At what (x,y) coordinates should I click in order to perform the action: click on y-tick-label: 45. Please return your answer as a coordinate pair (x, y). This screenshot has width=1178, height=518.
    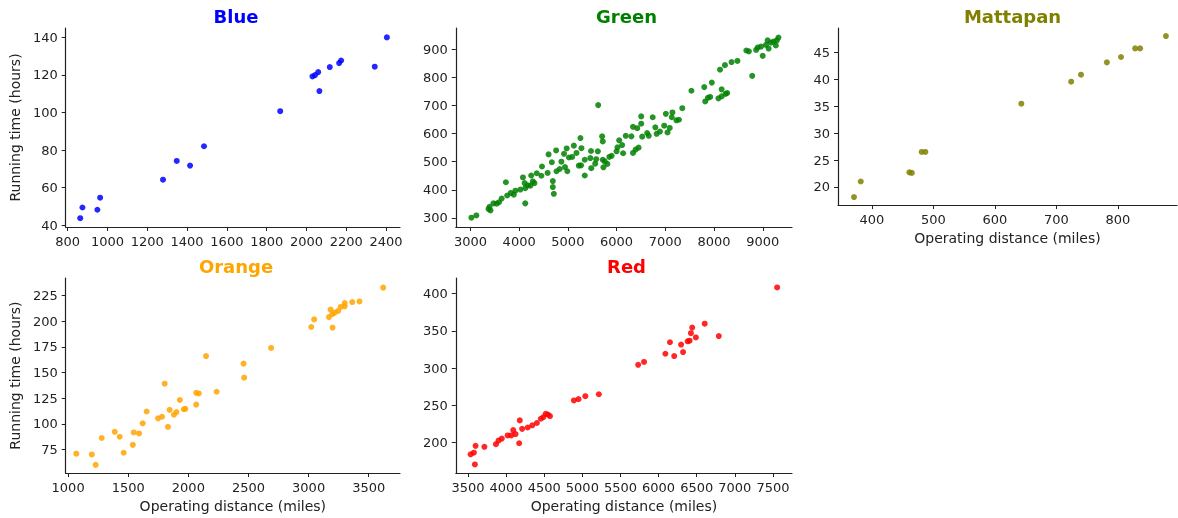
    Looking at the image, I should click on (821, 53).